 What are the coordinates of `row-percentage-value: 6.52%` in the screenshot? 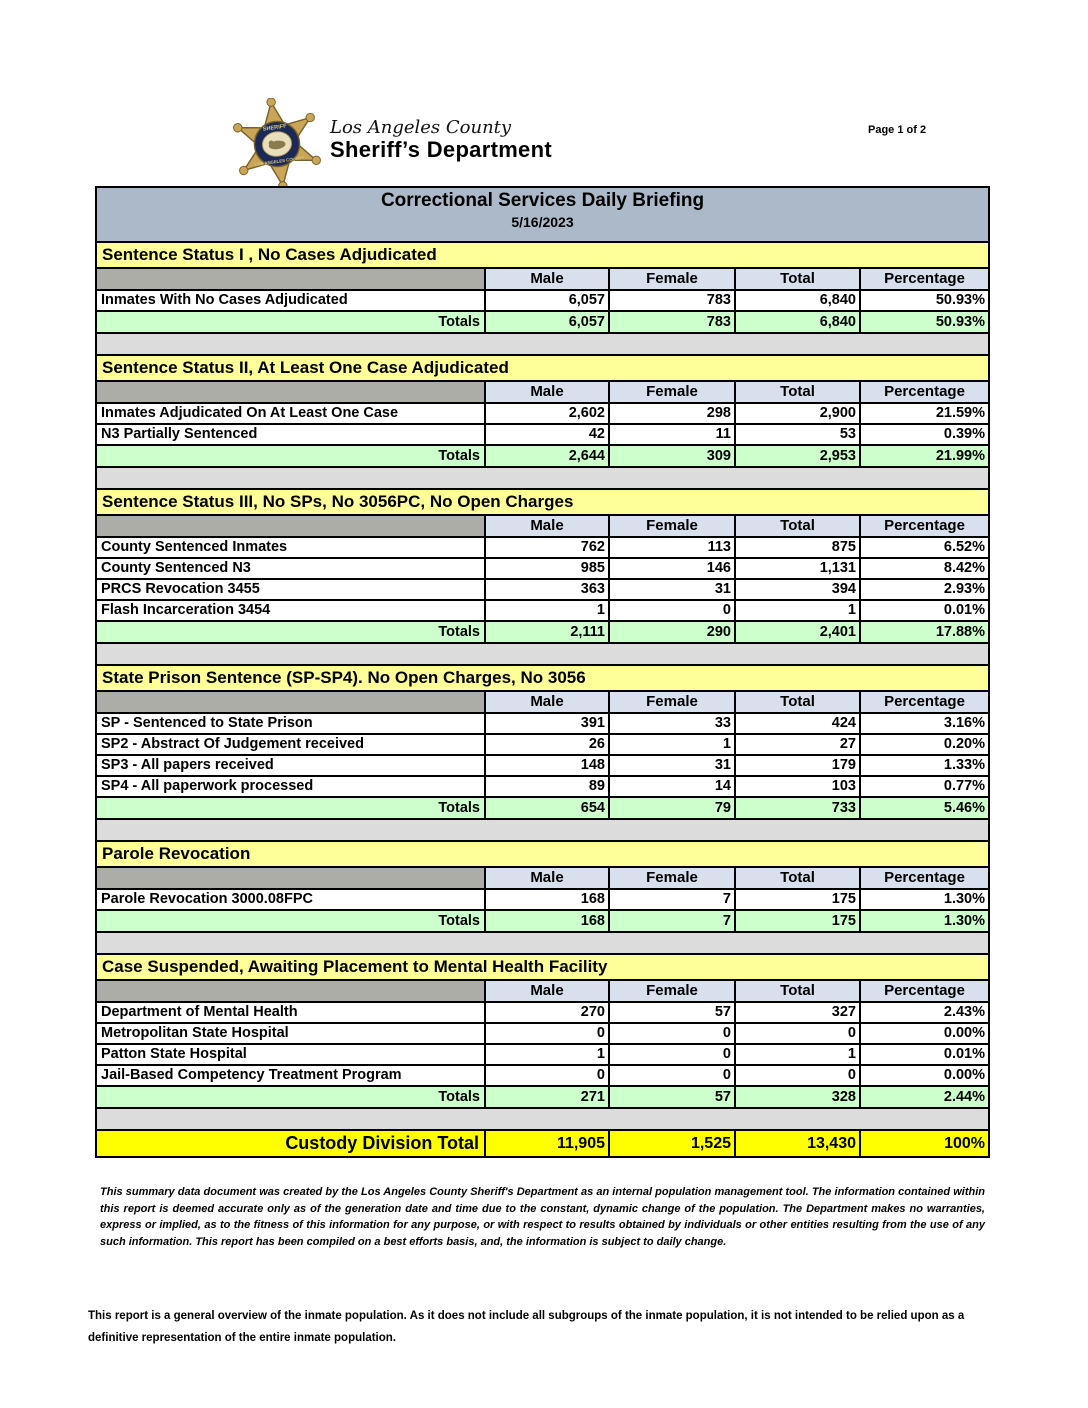 It's located at (924, 547).